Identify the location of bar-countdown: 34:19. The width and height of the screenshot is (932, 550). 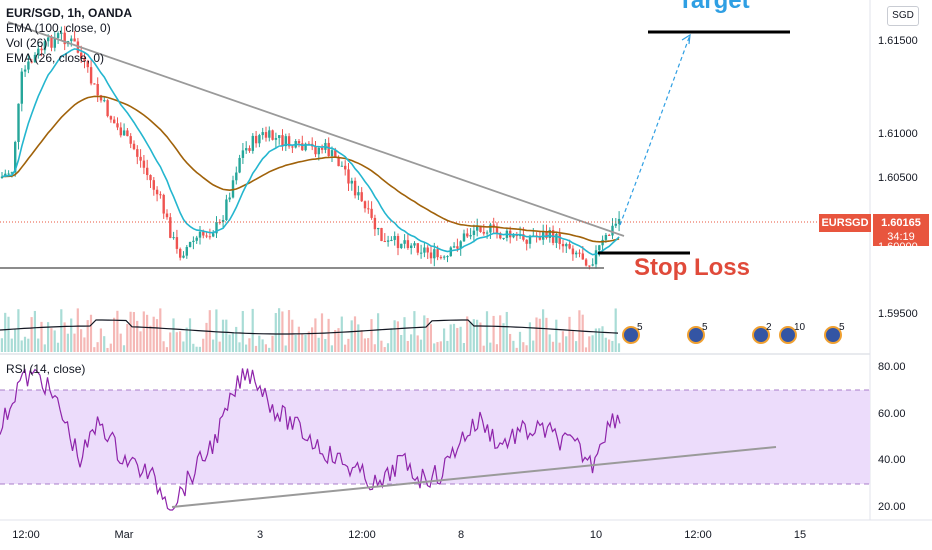
(901, 238).